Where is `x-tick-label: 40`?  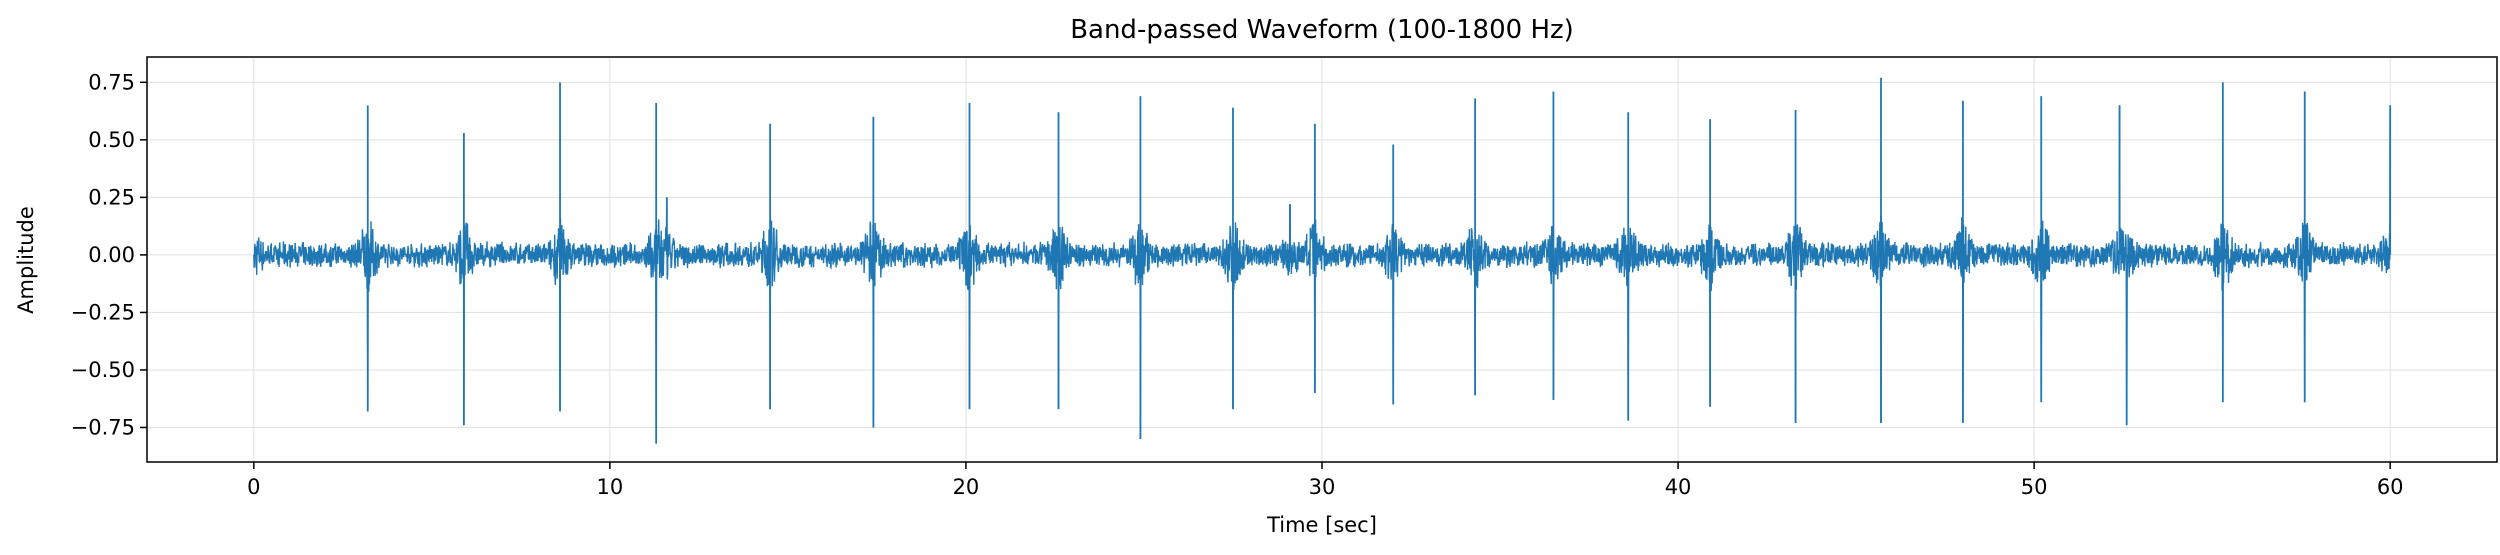 x-tick-label: 40 is located at coordinates (1678, 487).